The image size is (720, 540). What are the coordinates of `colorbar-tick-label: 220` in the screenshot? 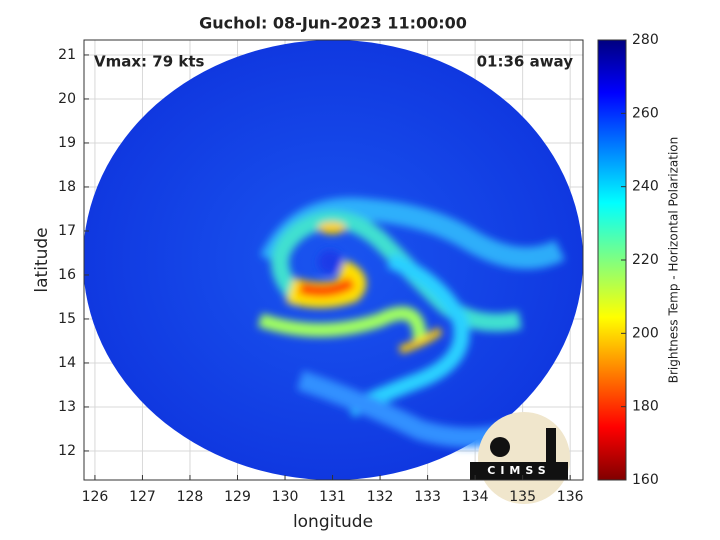 It's located at (645, 260).